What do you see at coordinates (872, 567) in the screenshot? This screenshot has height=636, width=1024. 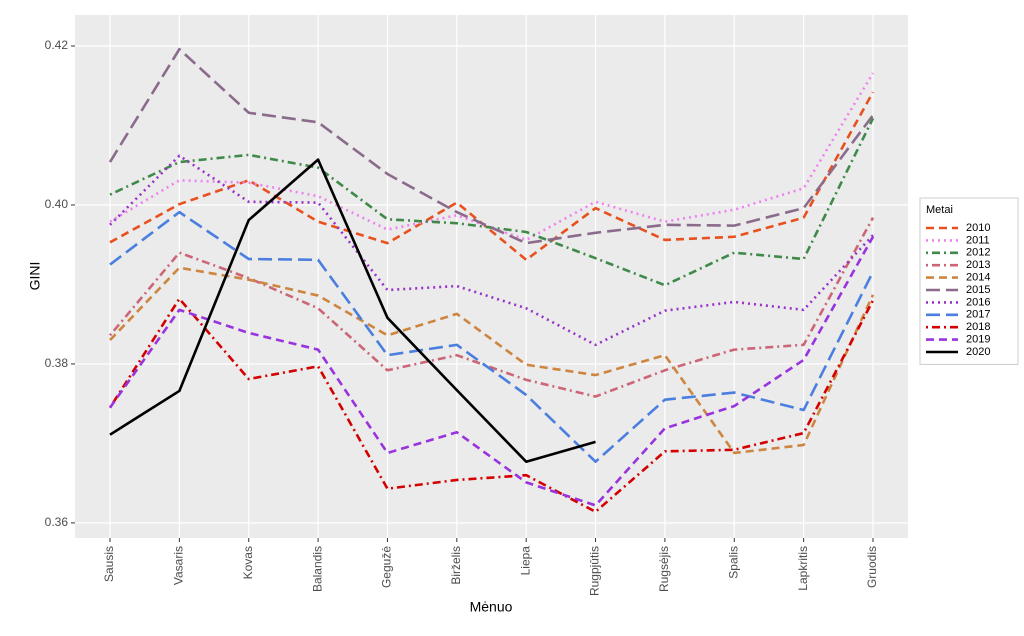 I see `x-tick-label: Gruodis` at bounding box center [872, 567].